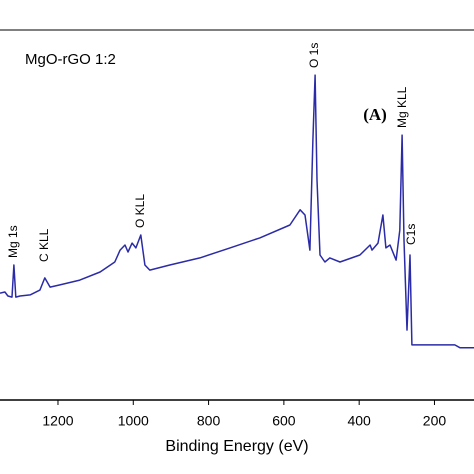 Image resolution: width=474 pixels, height=474 pixels. What do you see at coordinates (284, 421) in the screenshot?
I see `x-tick-label: 600` at bounding box center [284, 421].